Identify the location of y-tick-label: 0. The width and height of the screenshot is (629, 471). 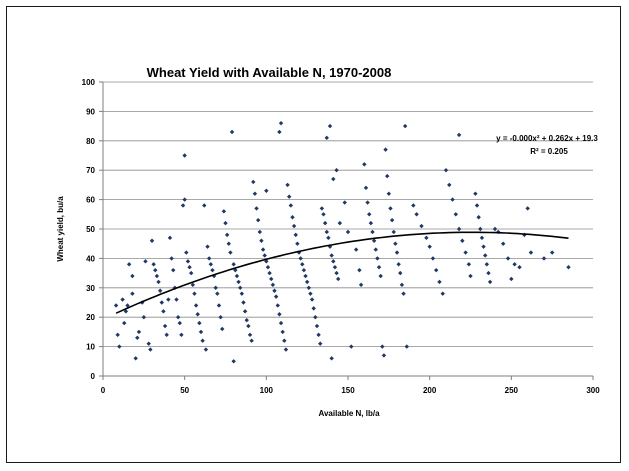
(93, 376).